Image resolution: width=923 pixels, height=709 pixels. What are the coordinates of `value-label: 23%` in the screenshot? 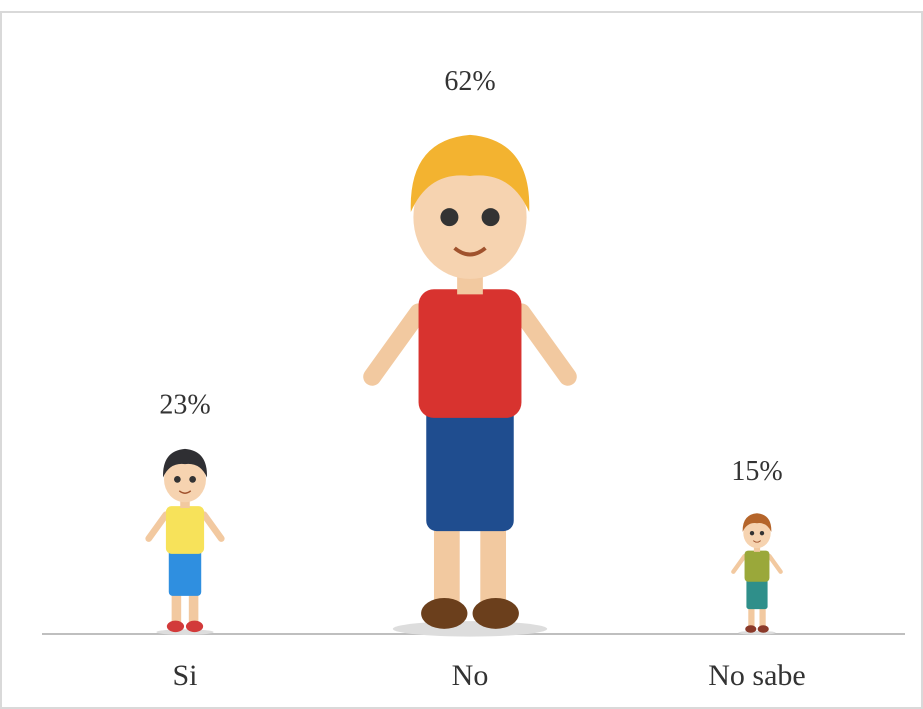 It's located at (184, 405).